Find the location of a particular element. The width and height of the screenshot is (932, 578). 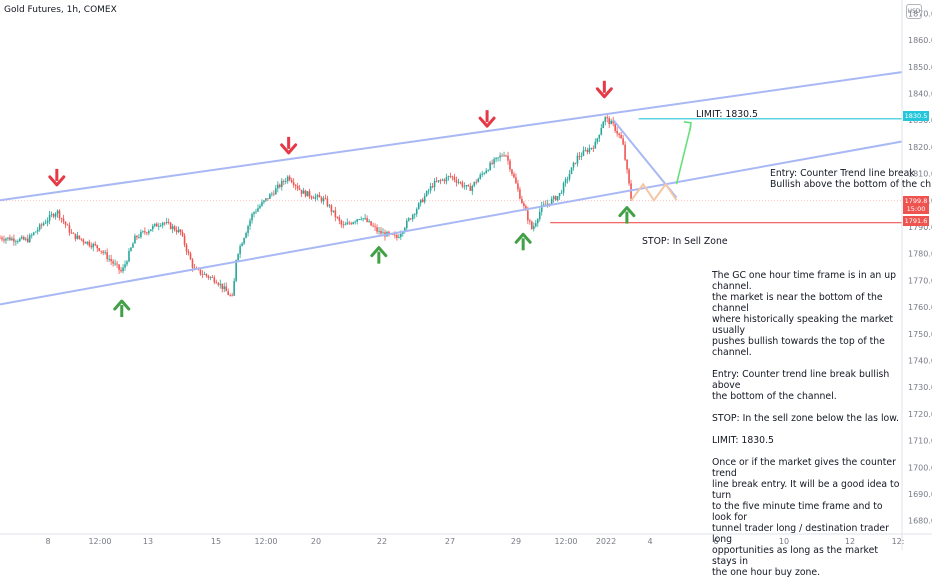

price-tick-label: 1760.0 is located at coordinates (920, 307).